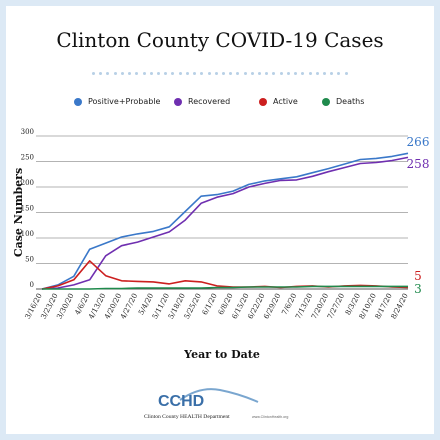  I want to click on legend-label: Recovered, so click(209, 101).